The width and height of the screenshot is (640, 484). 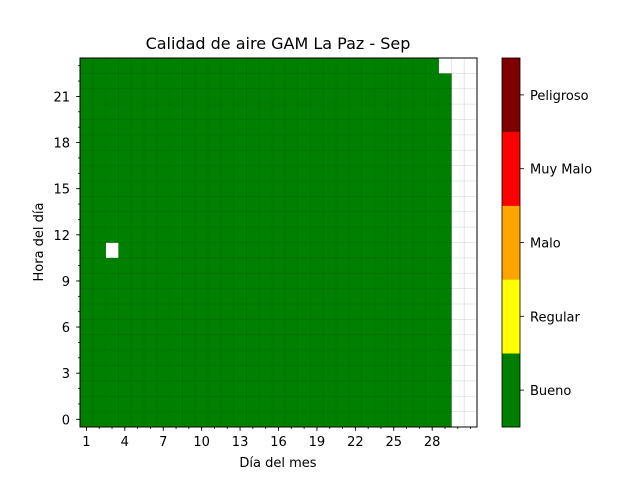 I want to click on colorbar-segment, so click(x=511, y=242).